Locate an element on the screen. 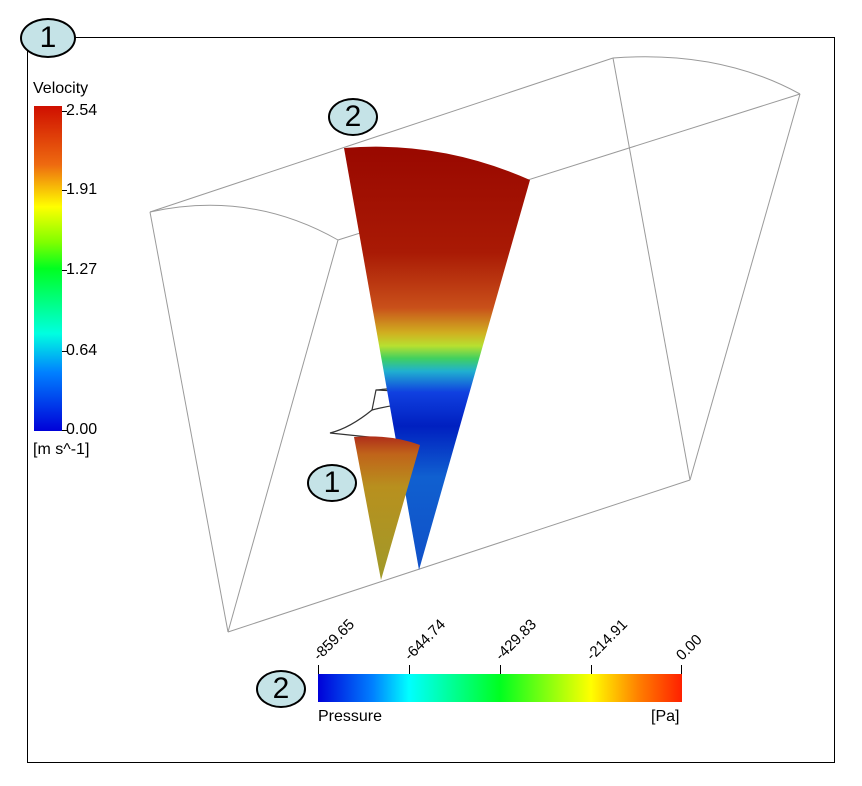  slice-large is located at coordinates (437, 358).